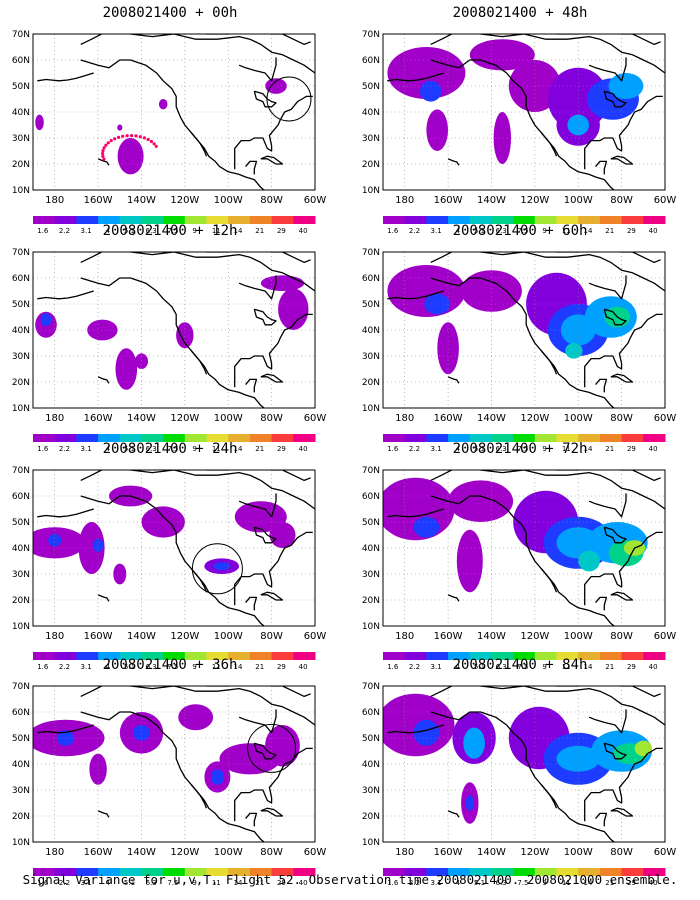 The image size is (700, 900). I want to click on colorbar-label: 2.2, so click(64, 449).